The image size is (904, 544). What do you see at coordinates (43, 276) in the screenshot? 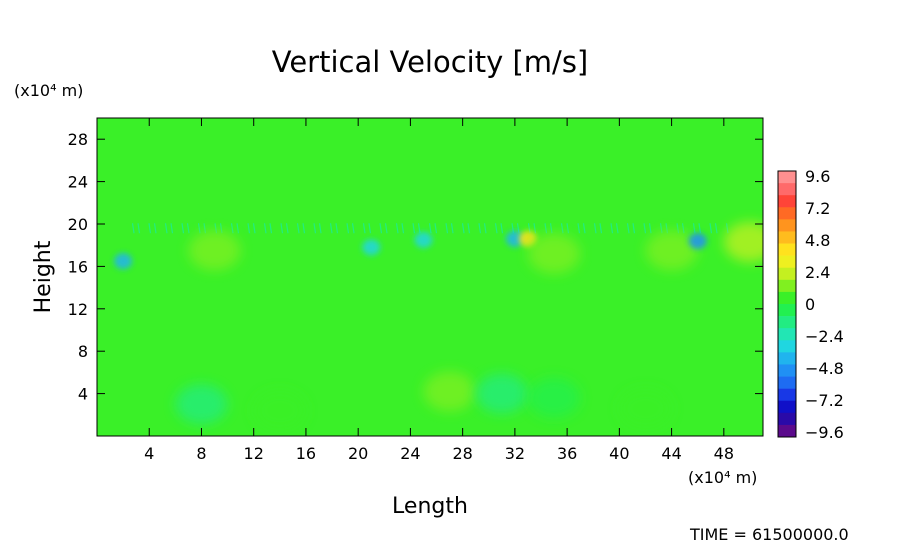
I see `y-axis-label: Height` at bounding box center [43, 276].